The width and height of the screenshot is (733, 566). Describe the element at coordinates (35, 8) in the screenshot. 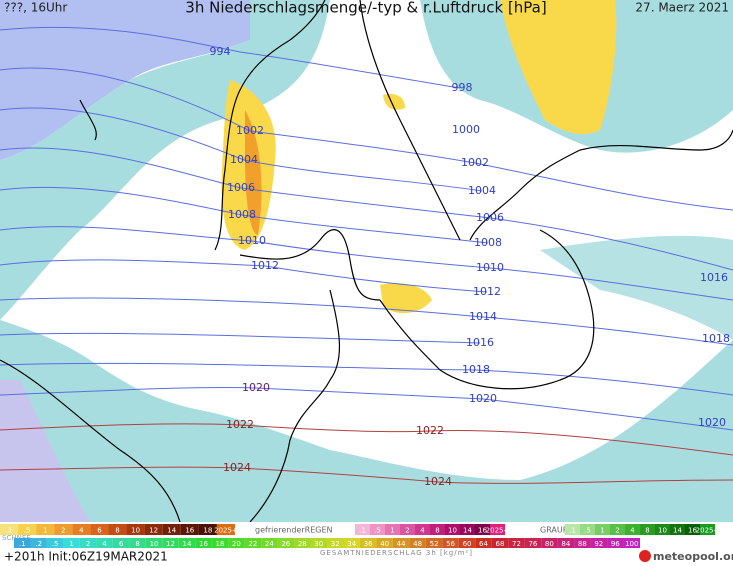

I see `header-left: ???, 16Uhr` at that location.